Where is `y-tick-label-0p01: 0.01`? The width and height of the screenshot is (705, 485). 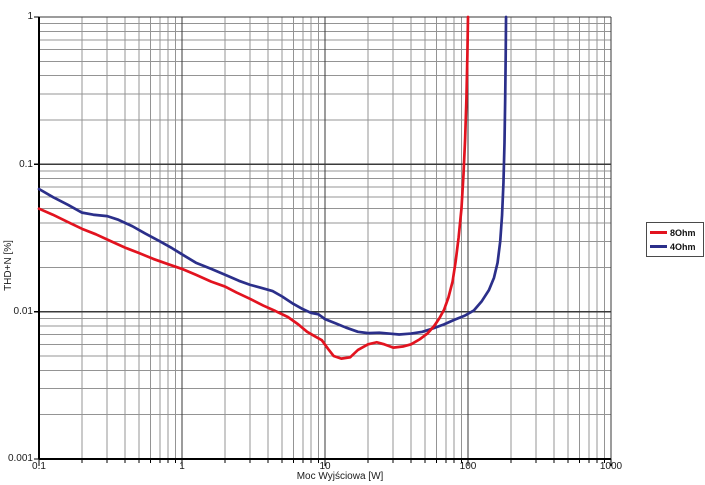
y-tick-label-0p01: 0.01 is located at coordinates (23, 311).